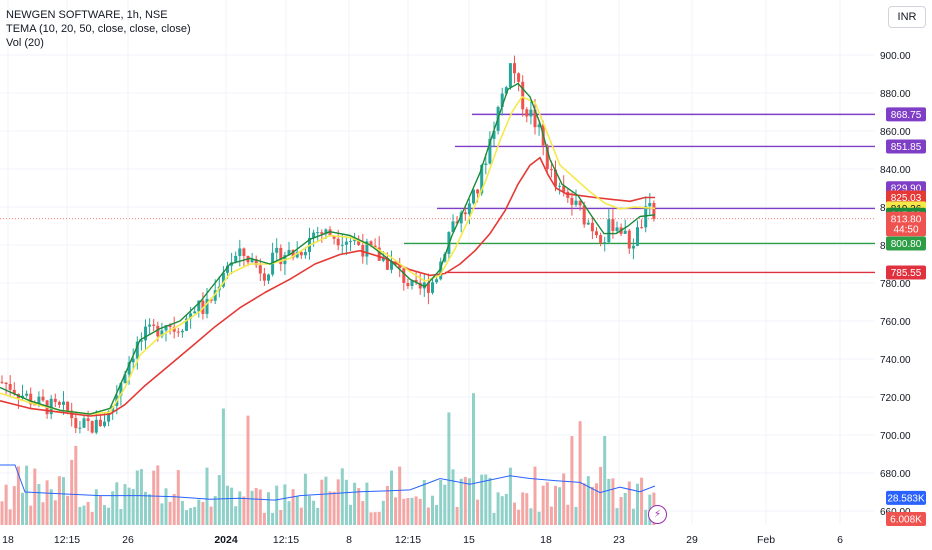 This screenshot has width=932, height=550. Describe the element at coordinates (349, 540) in the screenshot. I see `x-tick-label: 8` at that location.